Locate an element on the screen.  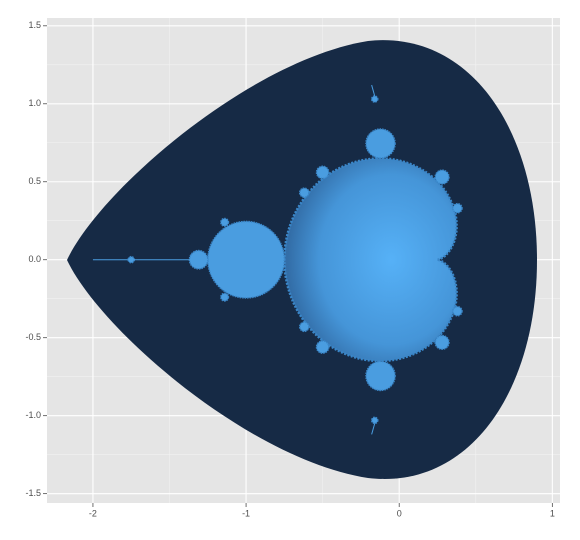
x-tick-label: 0 is located at coordinates (399, 513).